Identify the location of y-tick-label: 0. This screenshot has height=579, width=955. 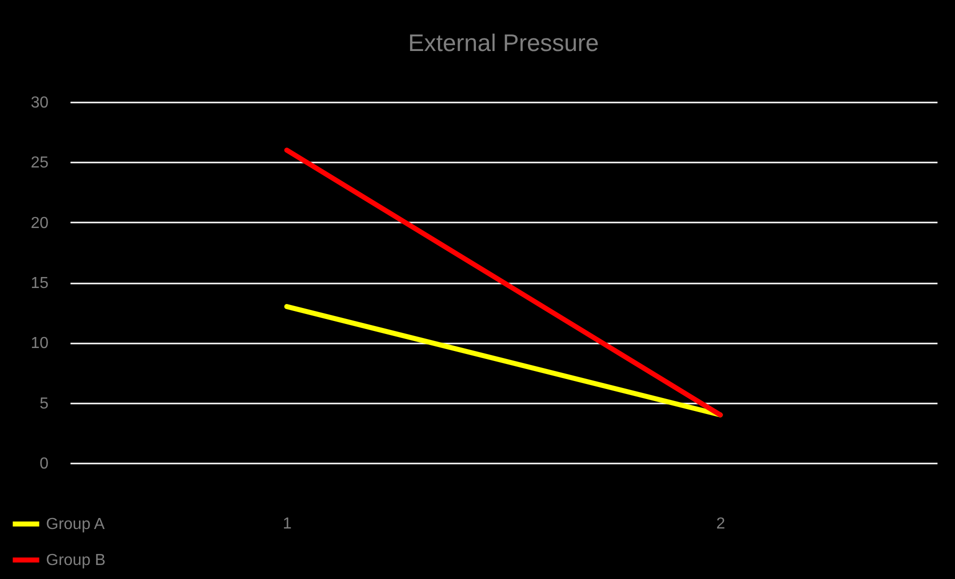
(44, 464).